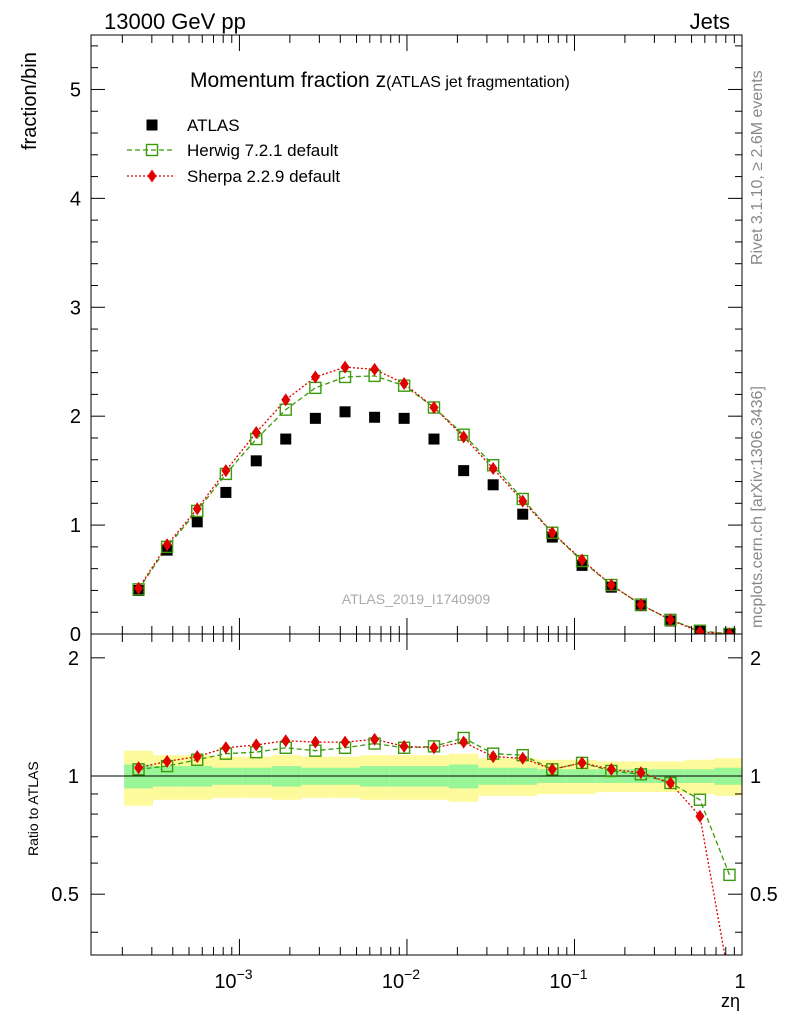  What do you see at coordinates (75, 417) in the screenshot?
I see `y-tick-label: 2` at bounding box center [75, 417].